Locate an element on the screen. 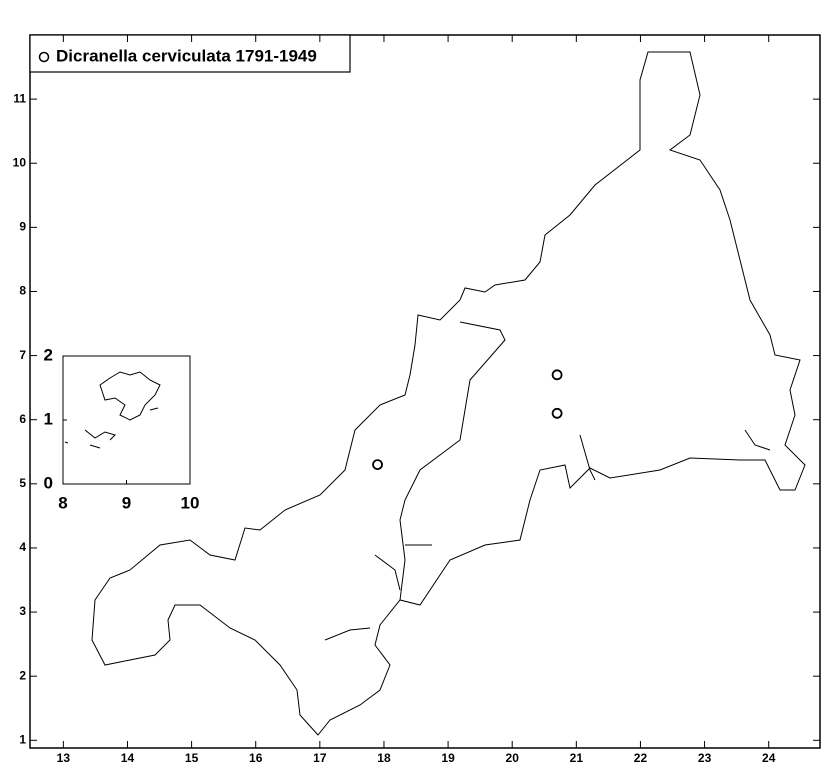 This screenshot has width=838, height=768. x-tick-label: 18 is located at coordinates (384, 758).